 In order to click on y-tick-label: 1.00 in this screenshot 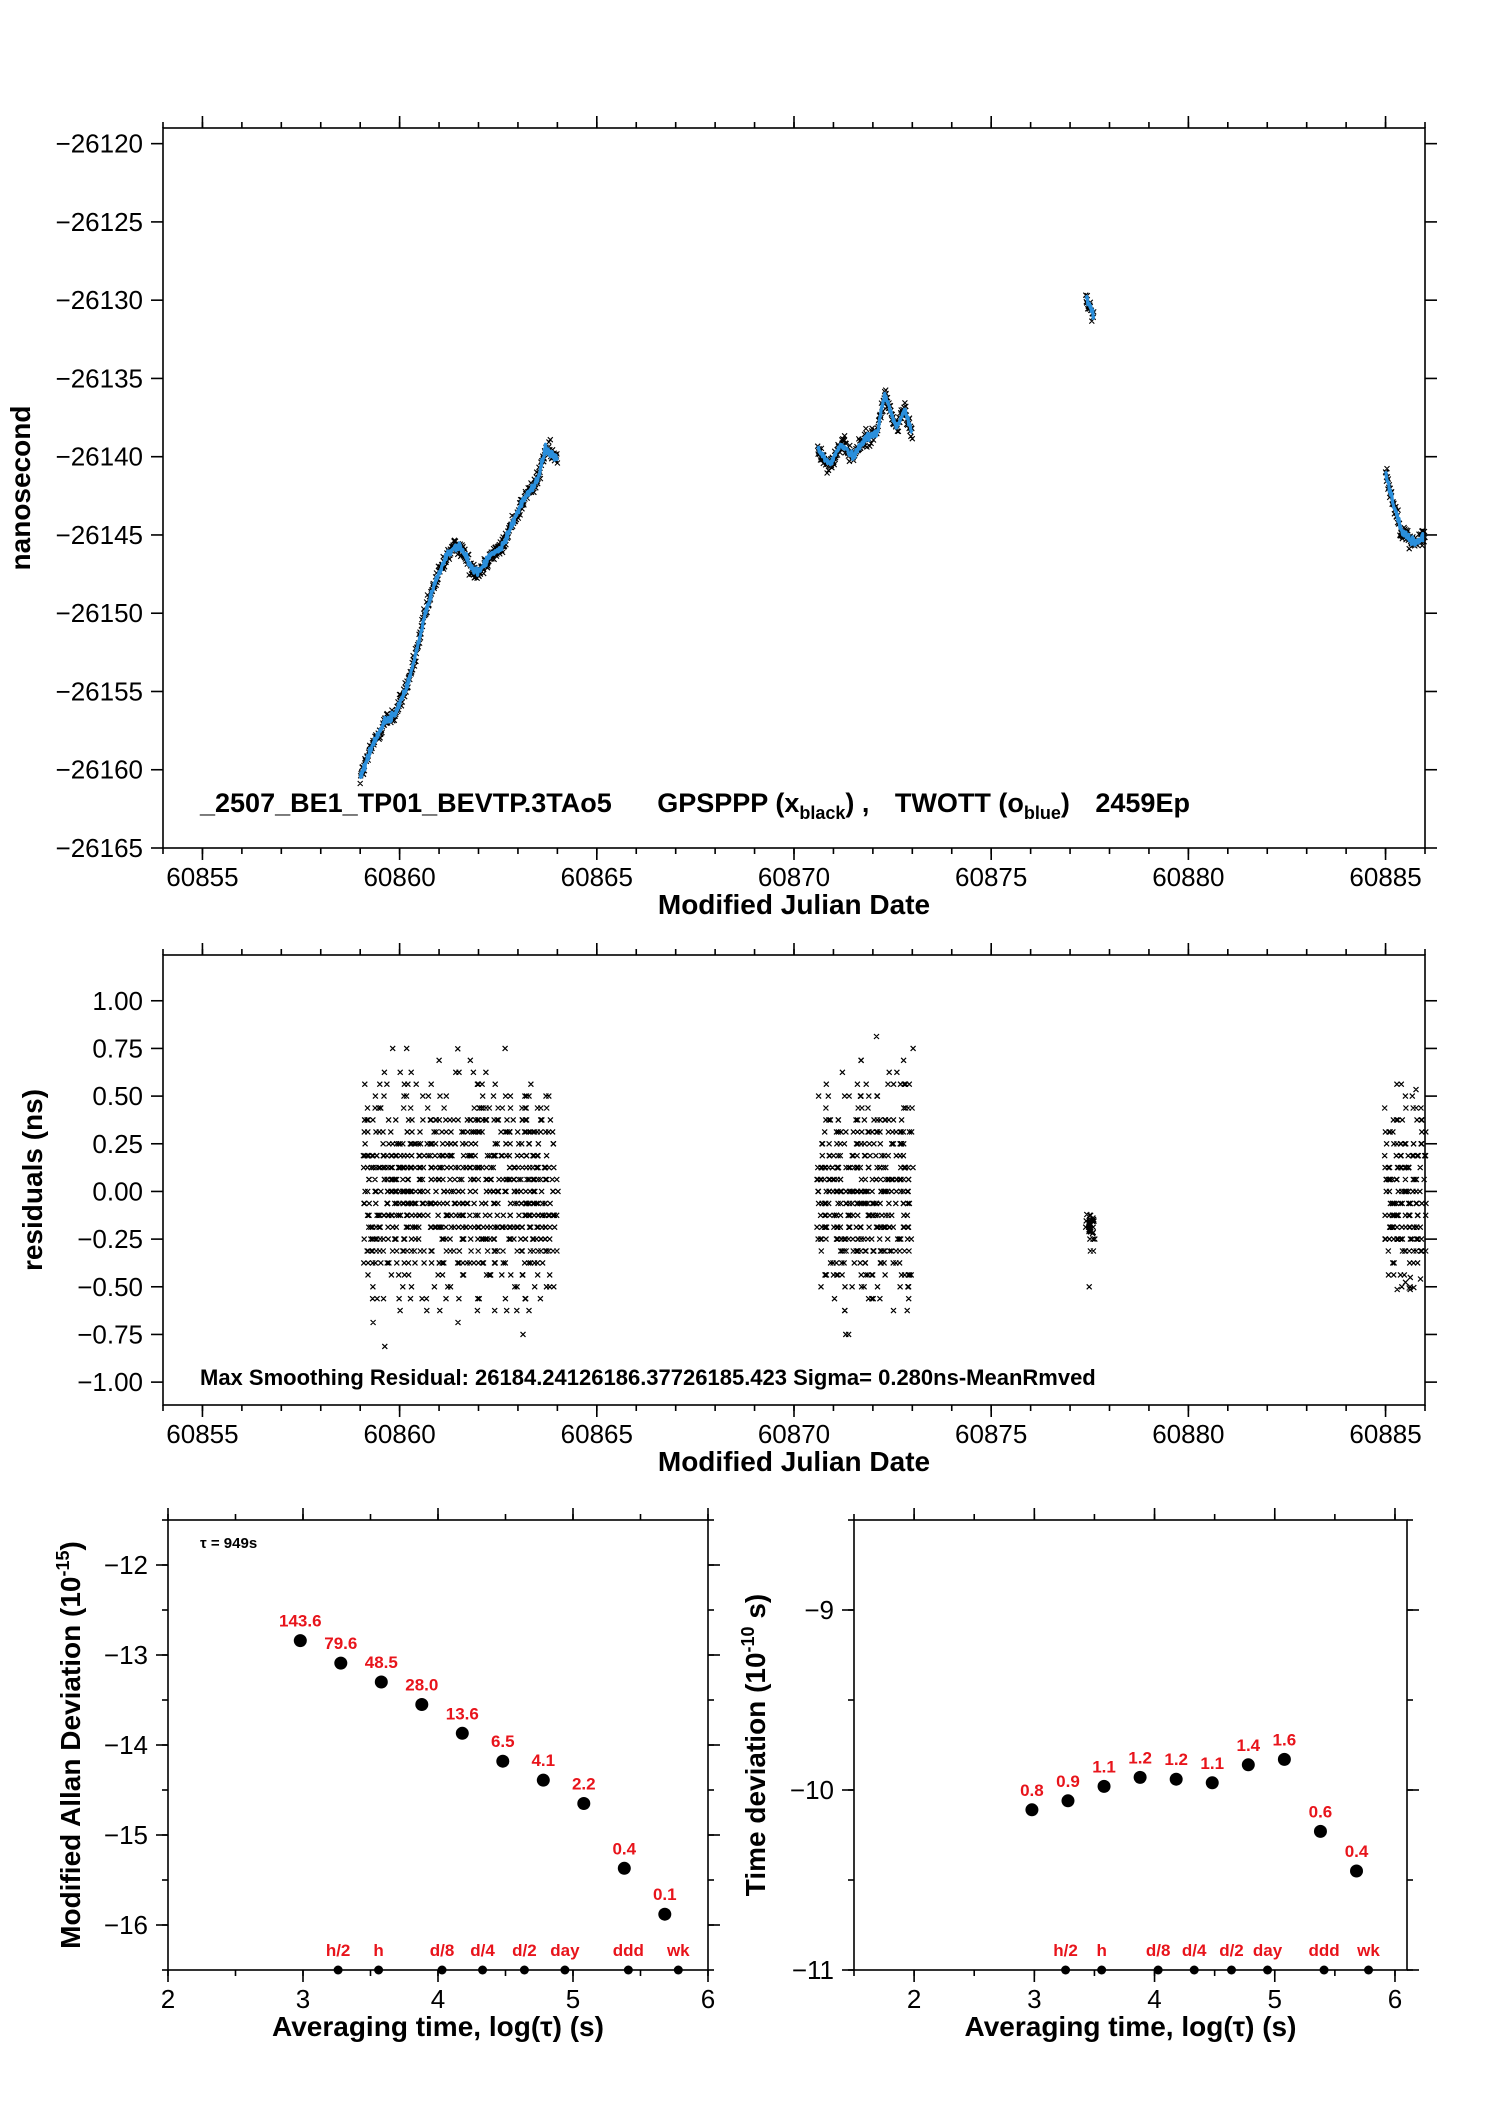, I will do `click(117, 1001)`.